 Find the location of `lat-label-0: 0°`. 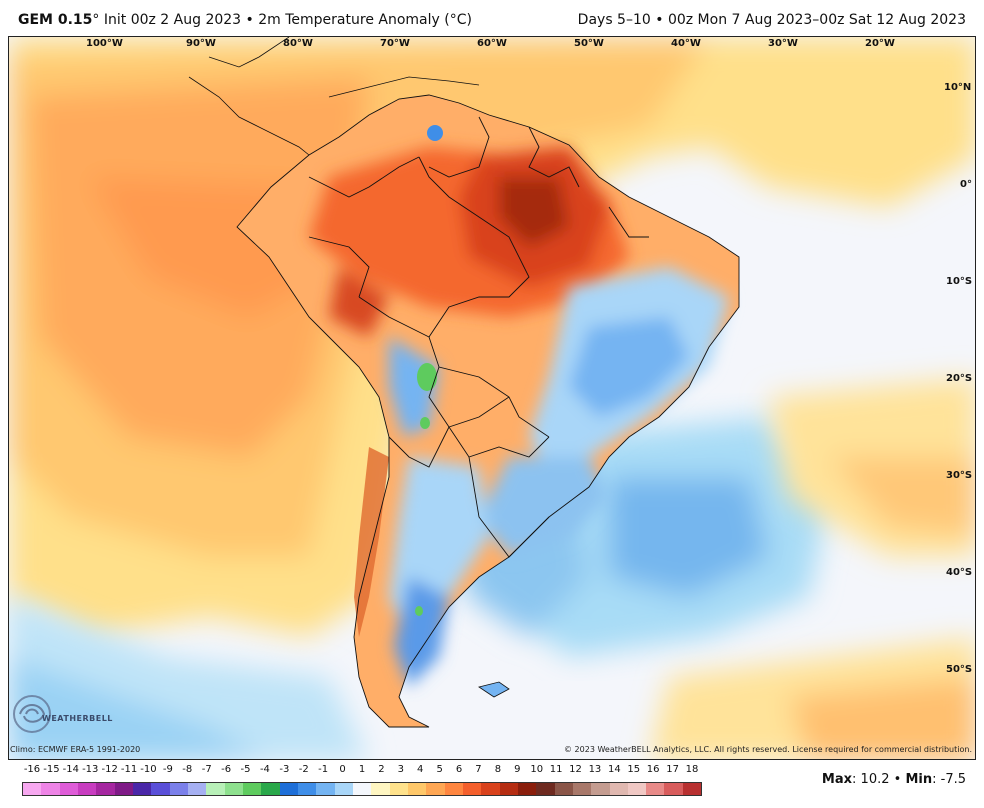

lat-label-0: 0° is located at coordinates (966, 184).